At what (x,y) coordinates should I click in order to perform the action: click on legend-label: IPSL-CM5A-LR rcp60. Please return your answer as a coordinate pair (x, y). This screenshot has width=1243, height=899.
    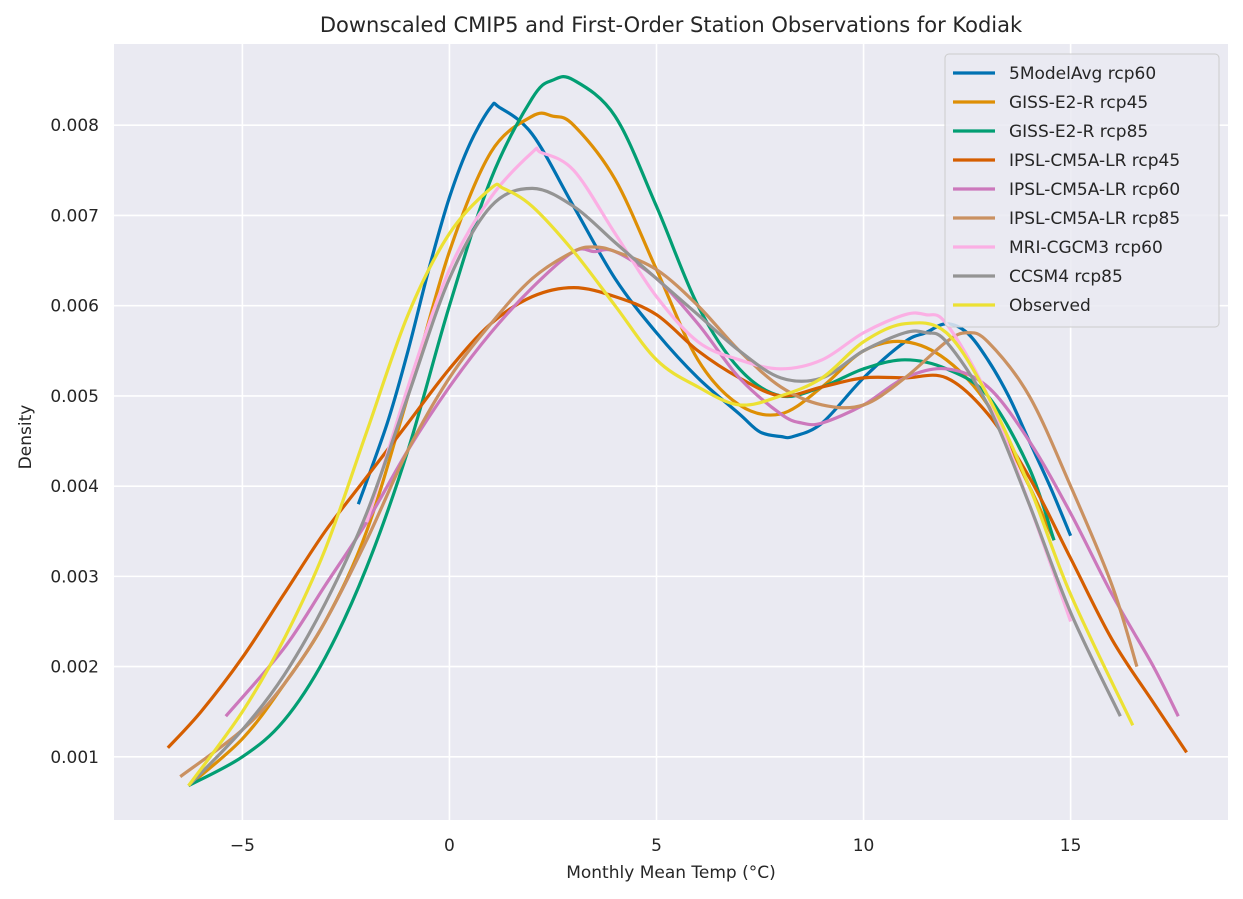
    Looking at the image, I should click on (1094, 190).